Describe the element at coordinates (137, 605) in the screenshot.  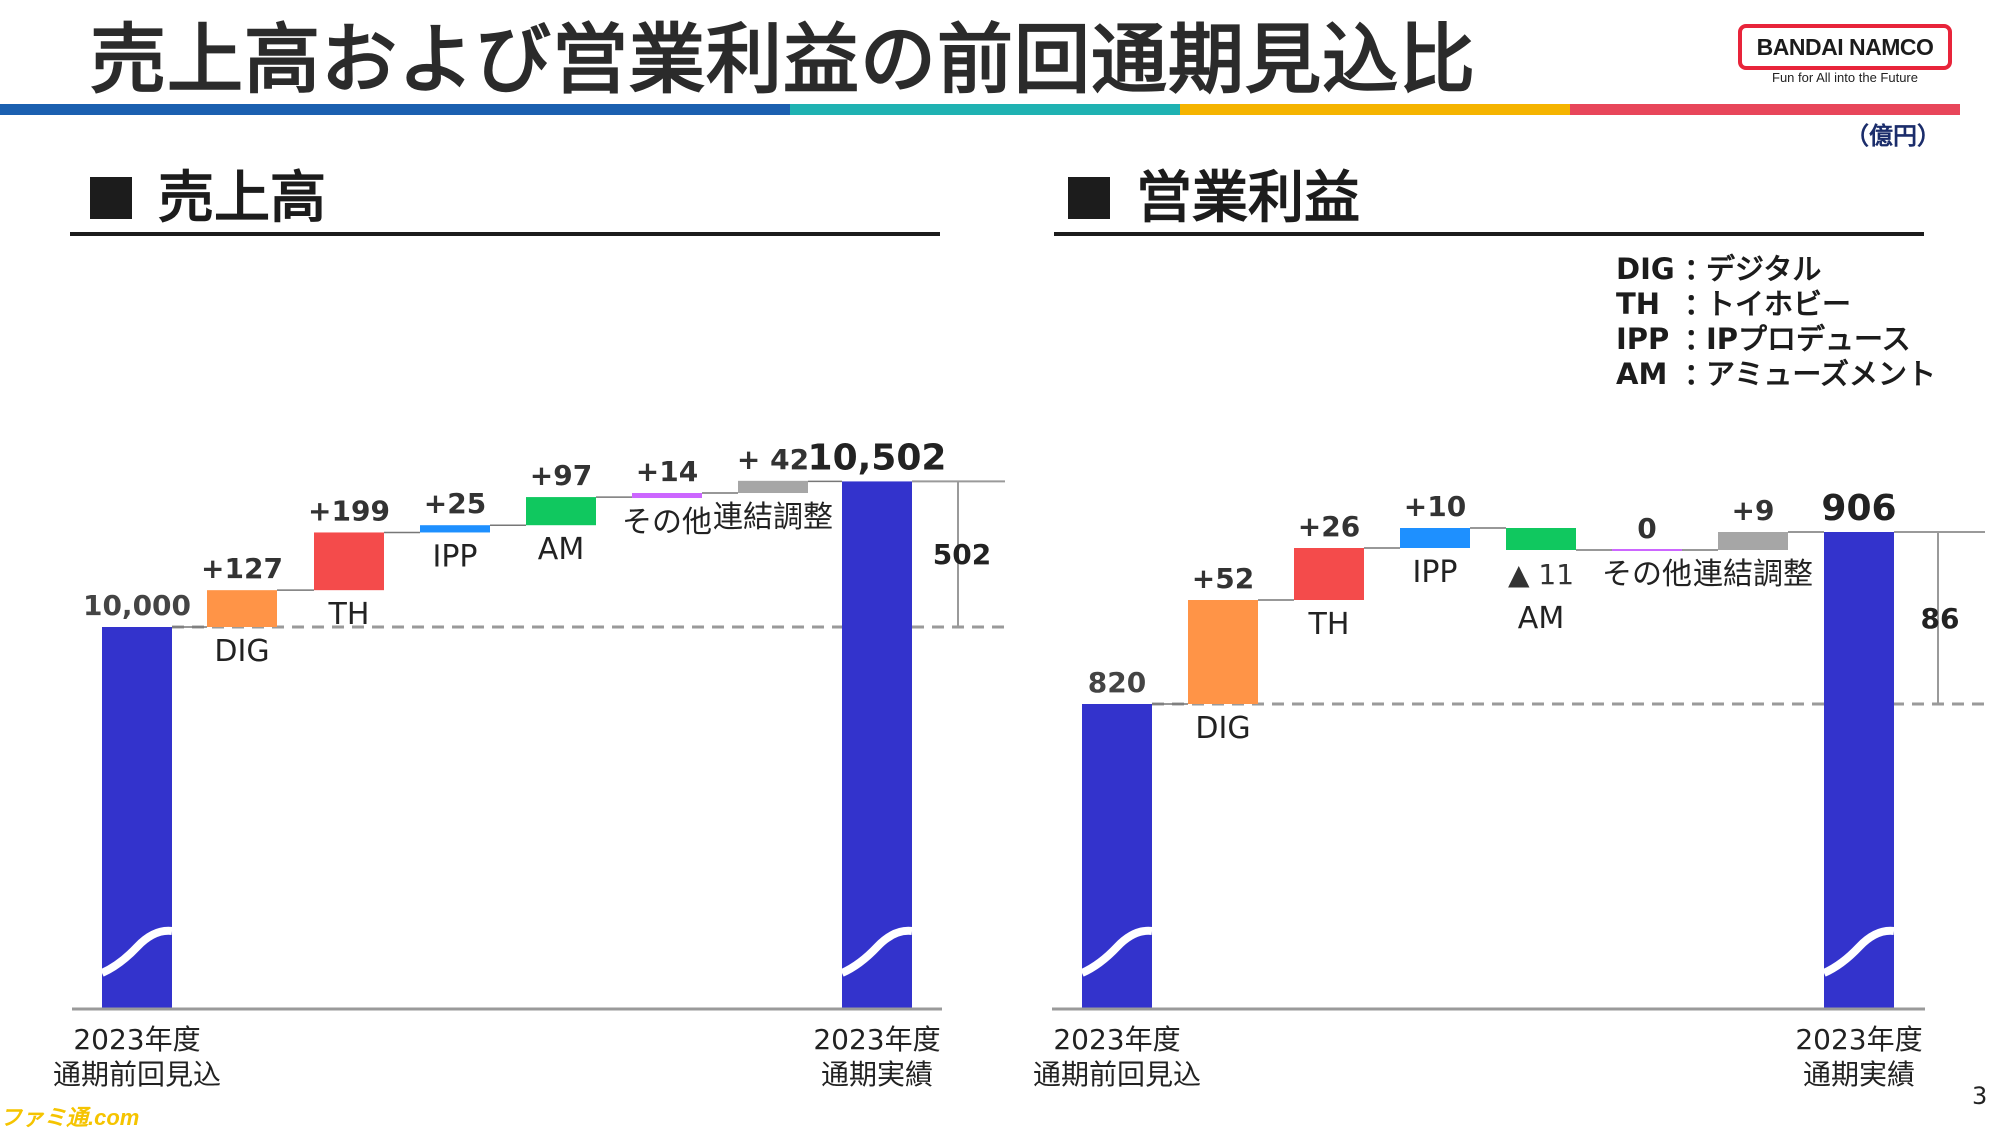
I see `value-label-start: 10,000` at that location.